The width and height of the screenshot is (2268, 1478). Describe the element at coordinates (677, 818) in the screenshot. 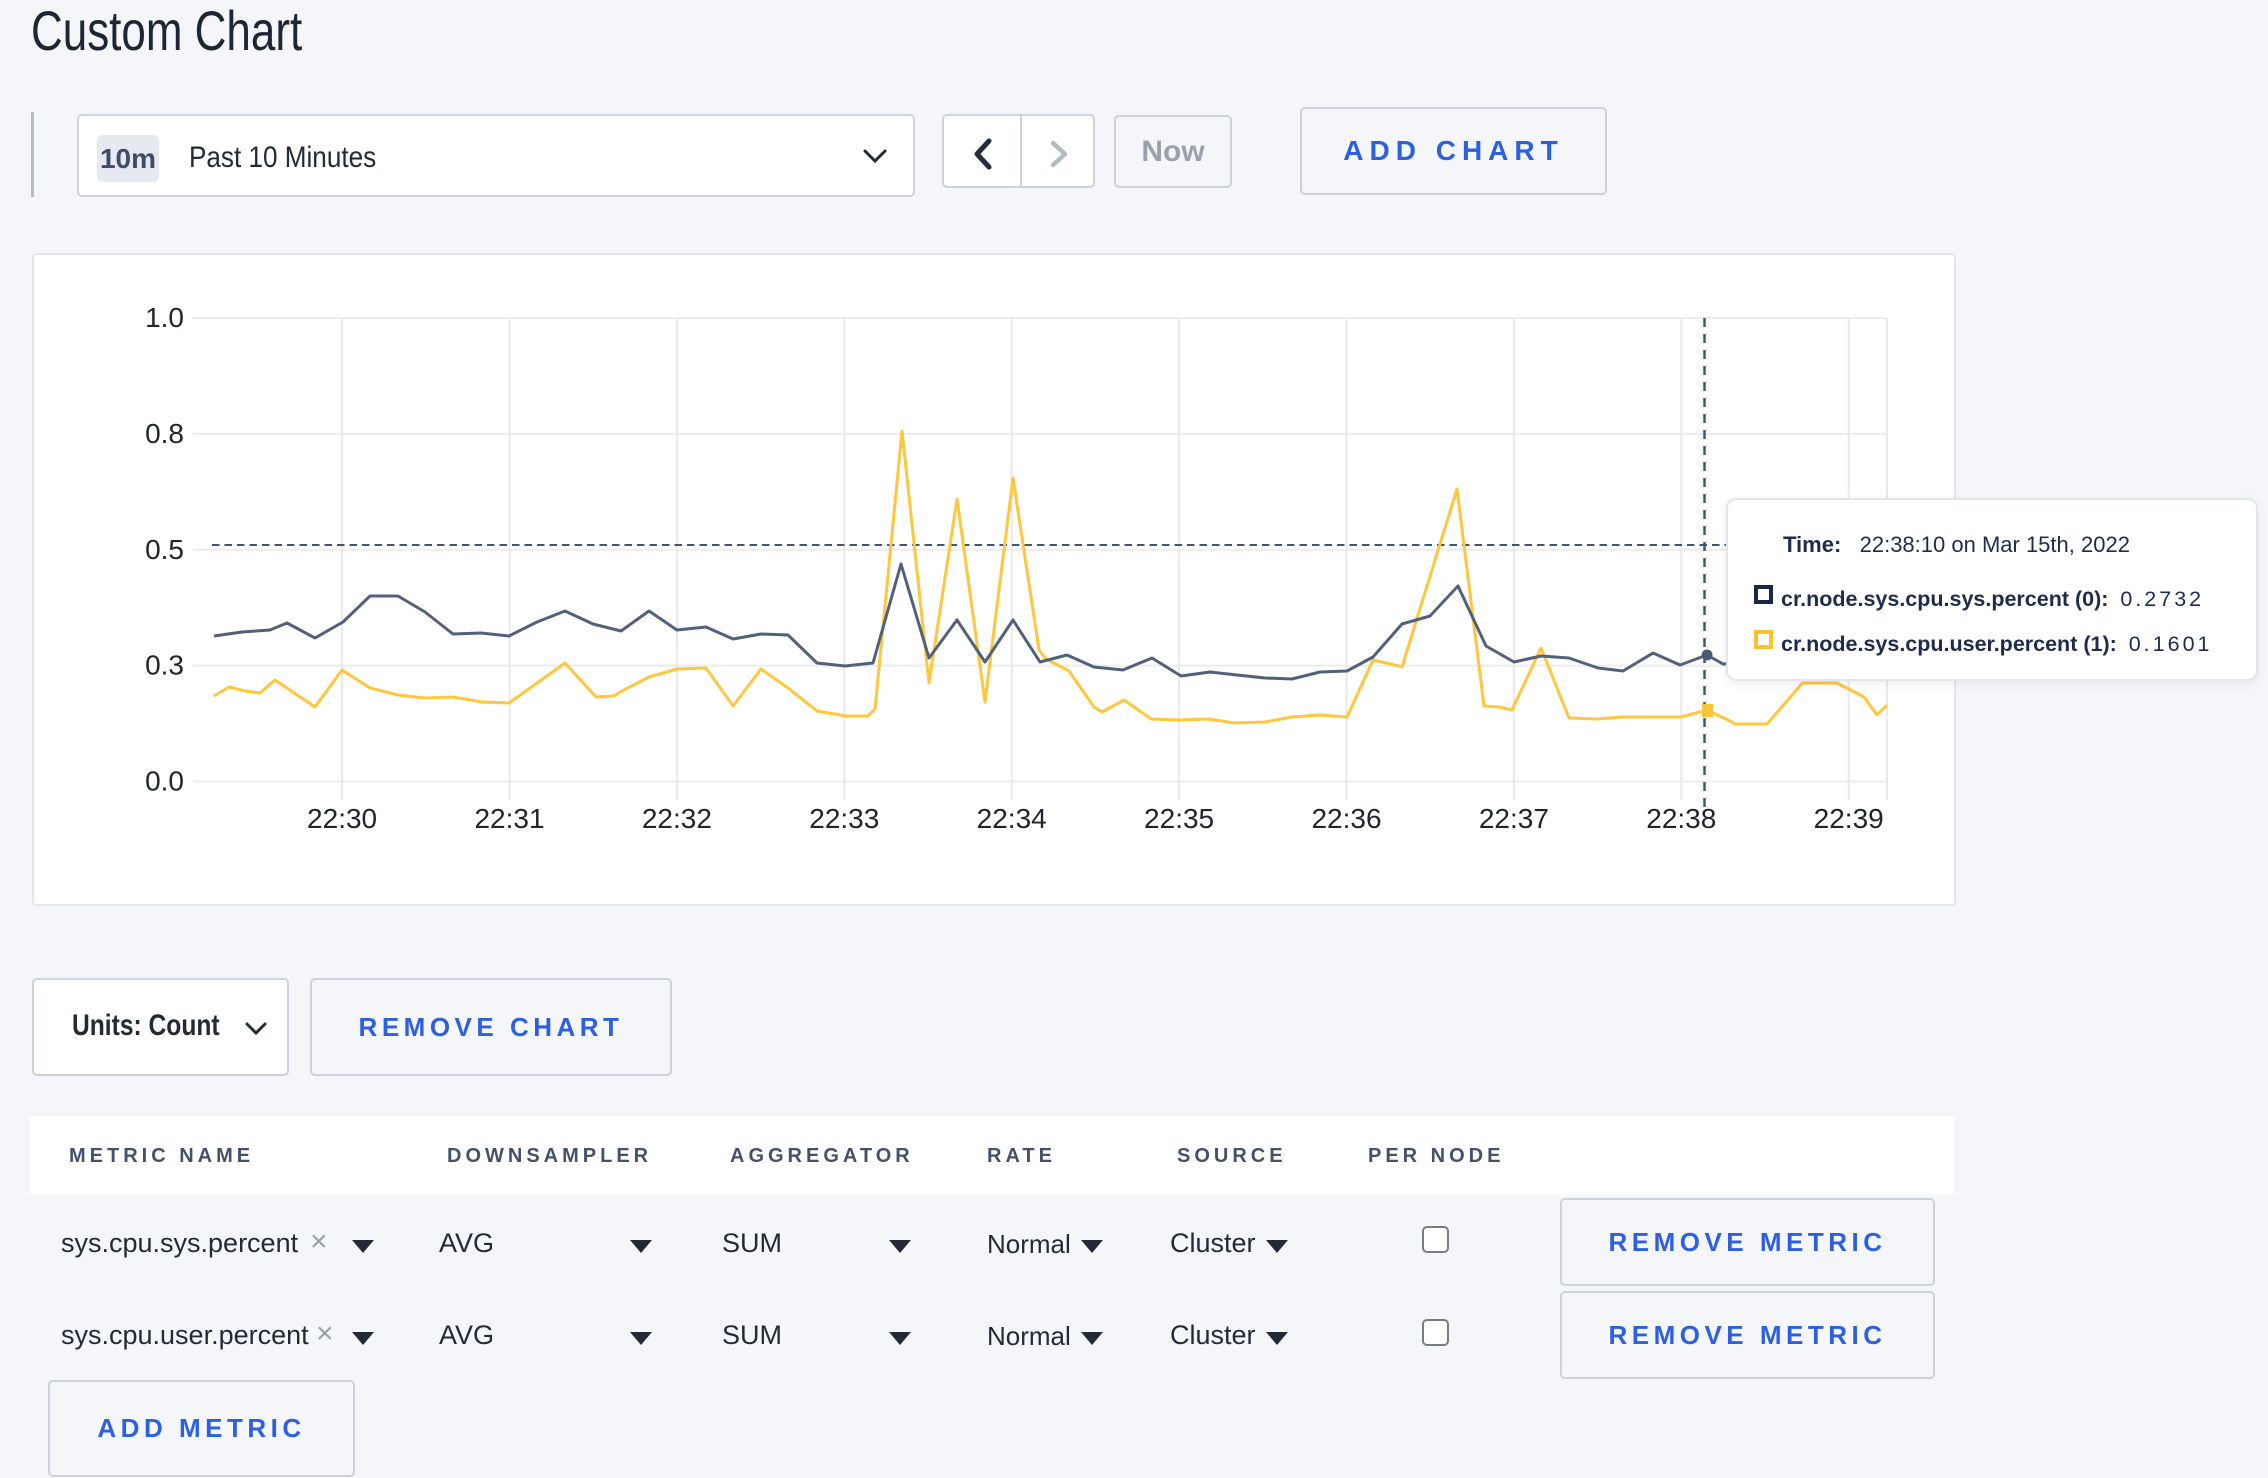

I see `svg-text: 22:32` at that location.